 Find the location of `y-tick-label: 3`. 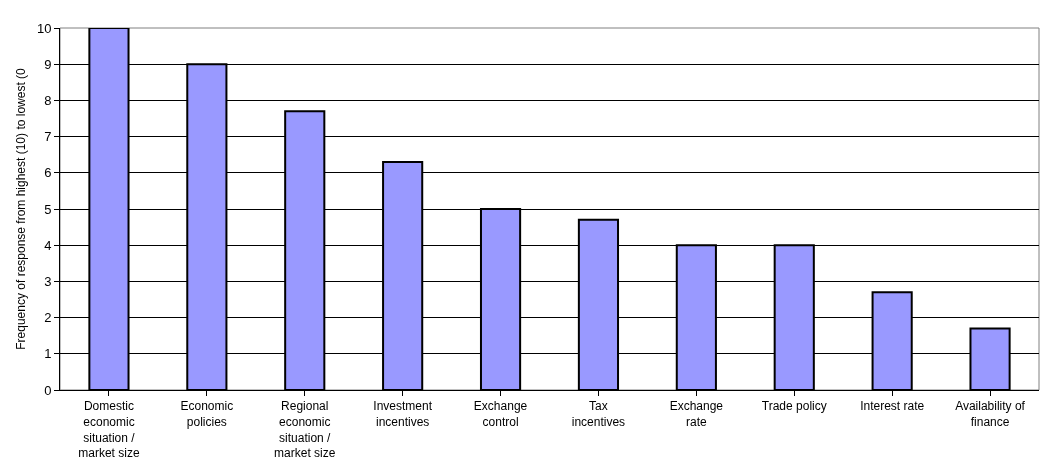

y-tick-label: 3 is located at coordinates (48, 281).